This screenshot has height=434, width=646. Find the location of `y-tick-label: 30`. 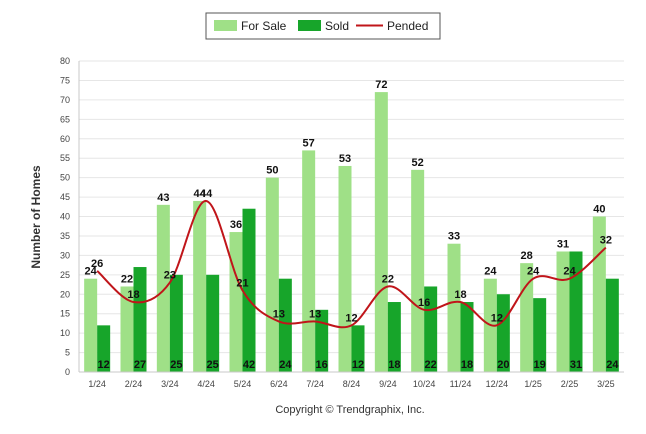

y-tick-label: 30 is located at coordinates (65, 255).